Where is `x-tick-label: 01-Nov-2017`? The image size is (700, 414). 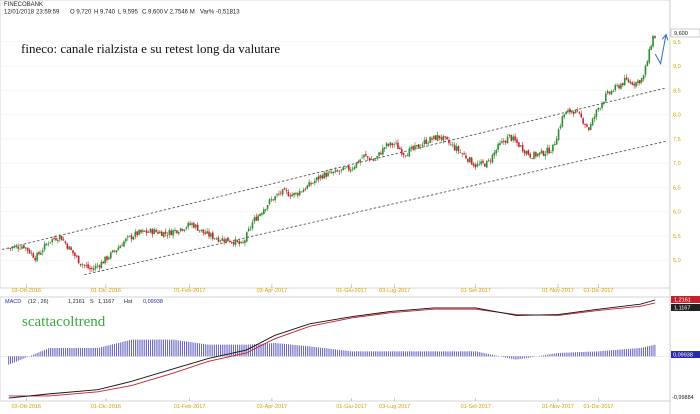 x-tick-label: 01-Nov-2017 is located at coordinates (558, 407).